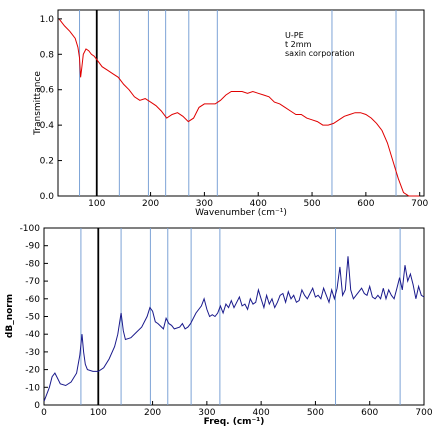 This screenshot has width=435, height=429. Describe the element at coordinates (96, 204) in the screenshot. I see `top-x-tick-label: 100` at that location.